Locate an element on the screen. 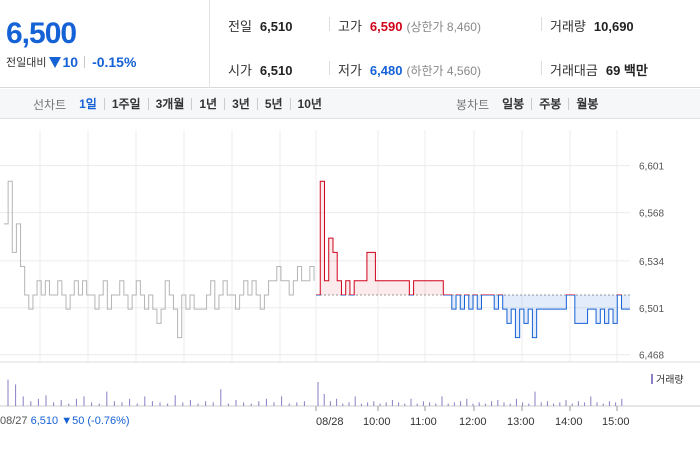 Image resolution: width=700 pixels, height=450 pixels. change-value: 10 is located at coordinates (70, 62).